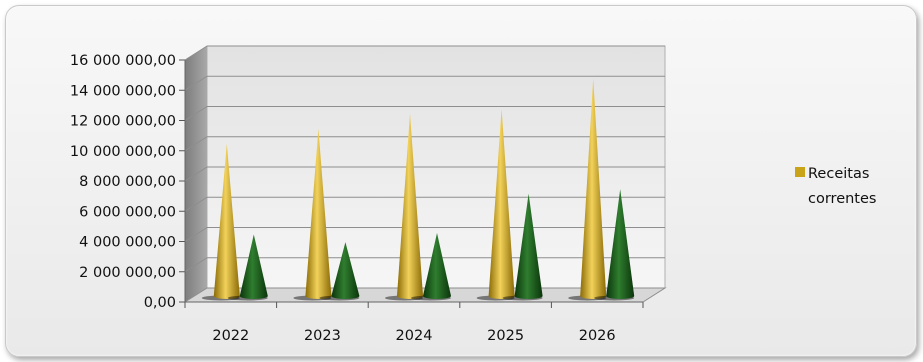  Describe the element at coordinates (127, 273) in the screenshot. I see `y-tick-label: 2 000 000,00` at that location.